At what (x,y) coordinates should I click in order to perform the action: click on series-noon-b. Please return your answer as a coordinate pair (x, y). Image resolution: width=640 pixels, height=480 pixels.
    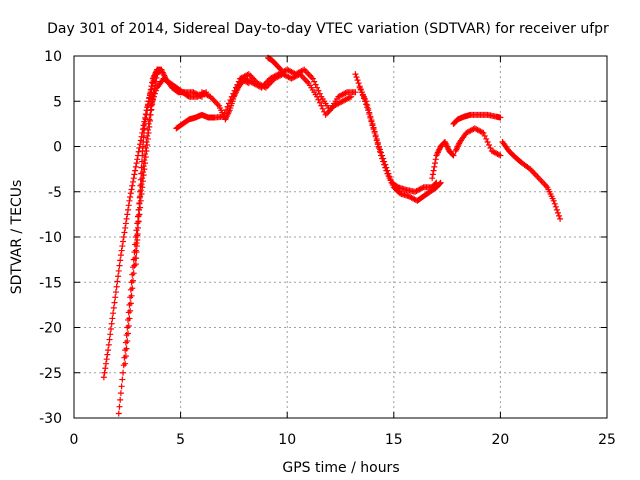
    Looking at the image, I should click on (296, 94).